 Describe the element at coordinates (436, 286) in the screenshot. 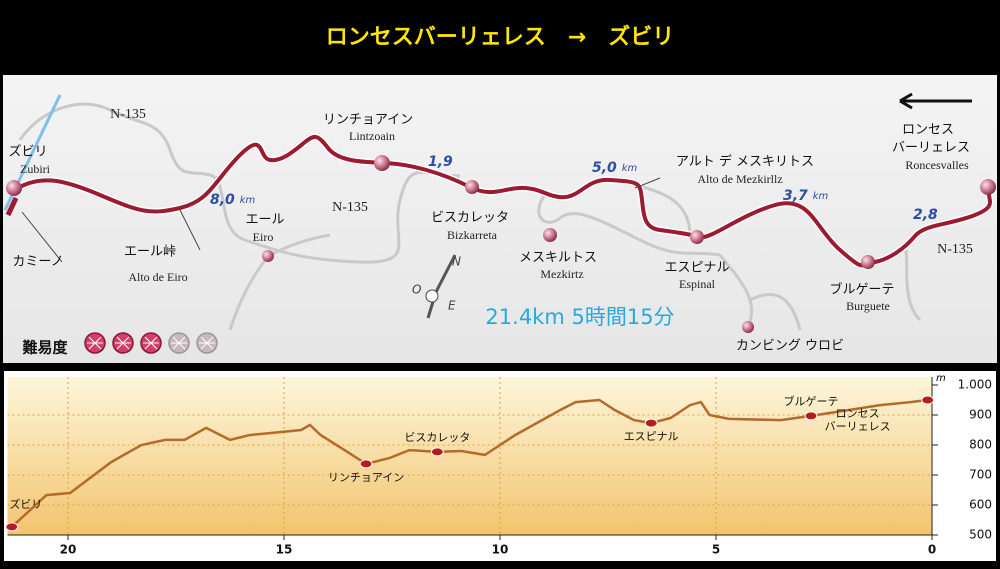

I see `compass: N O E` at that location.